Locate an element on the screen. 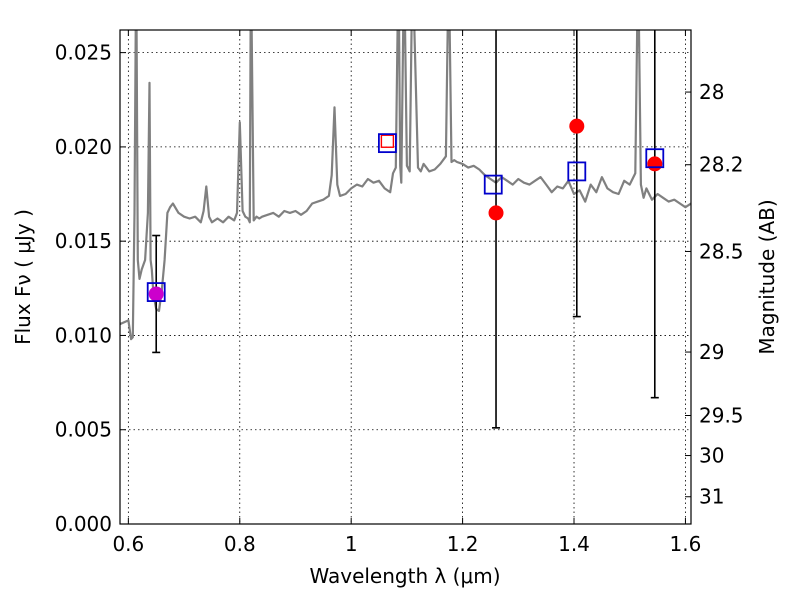 This screenshot has width=800, height=600. x-axis-title: Wavelength λ (μm) is located at coordinates (404, 576).